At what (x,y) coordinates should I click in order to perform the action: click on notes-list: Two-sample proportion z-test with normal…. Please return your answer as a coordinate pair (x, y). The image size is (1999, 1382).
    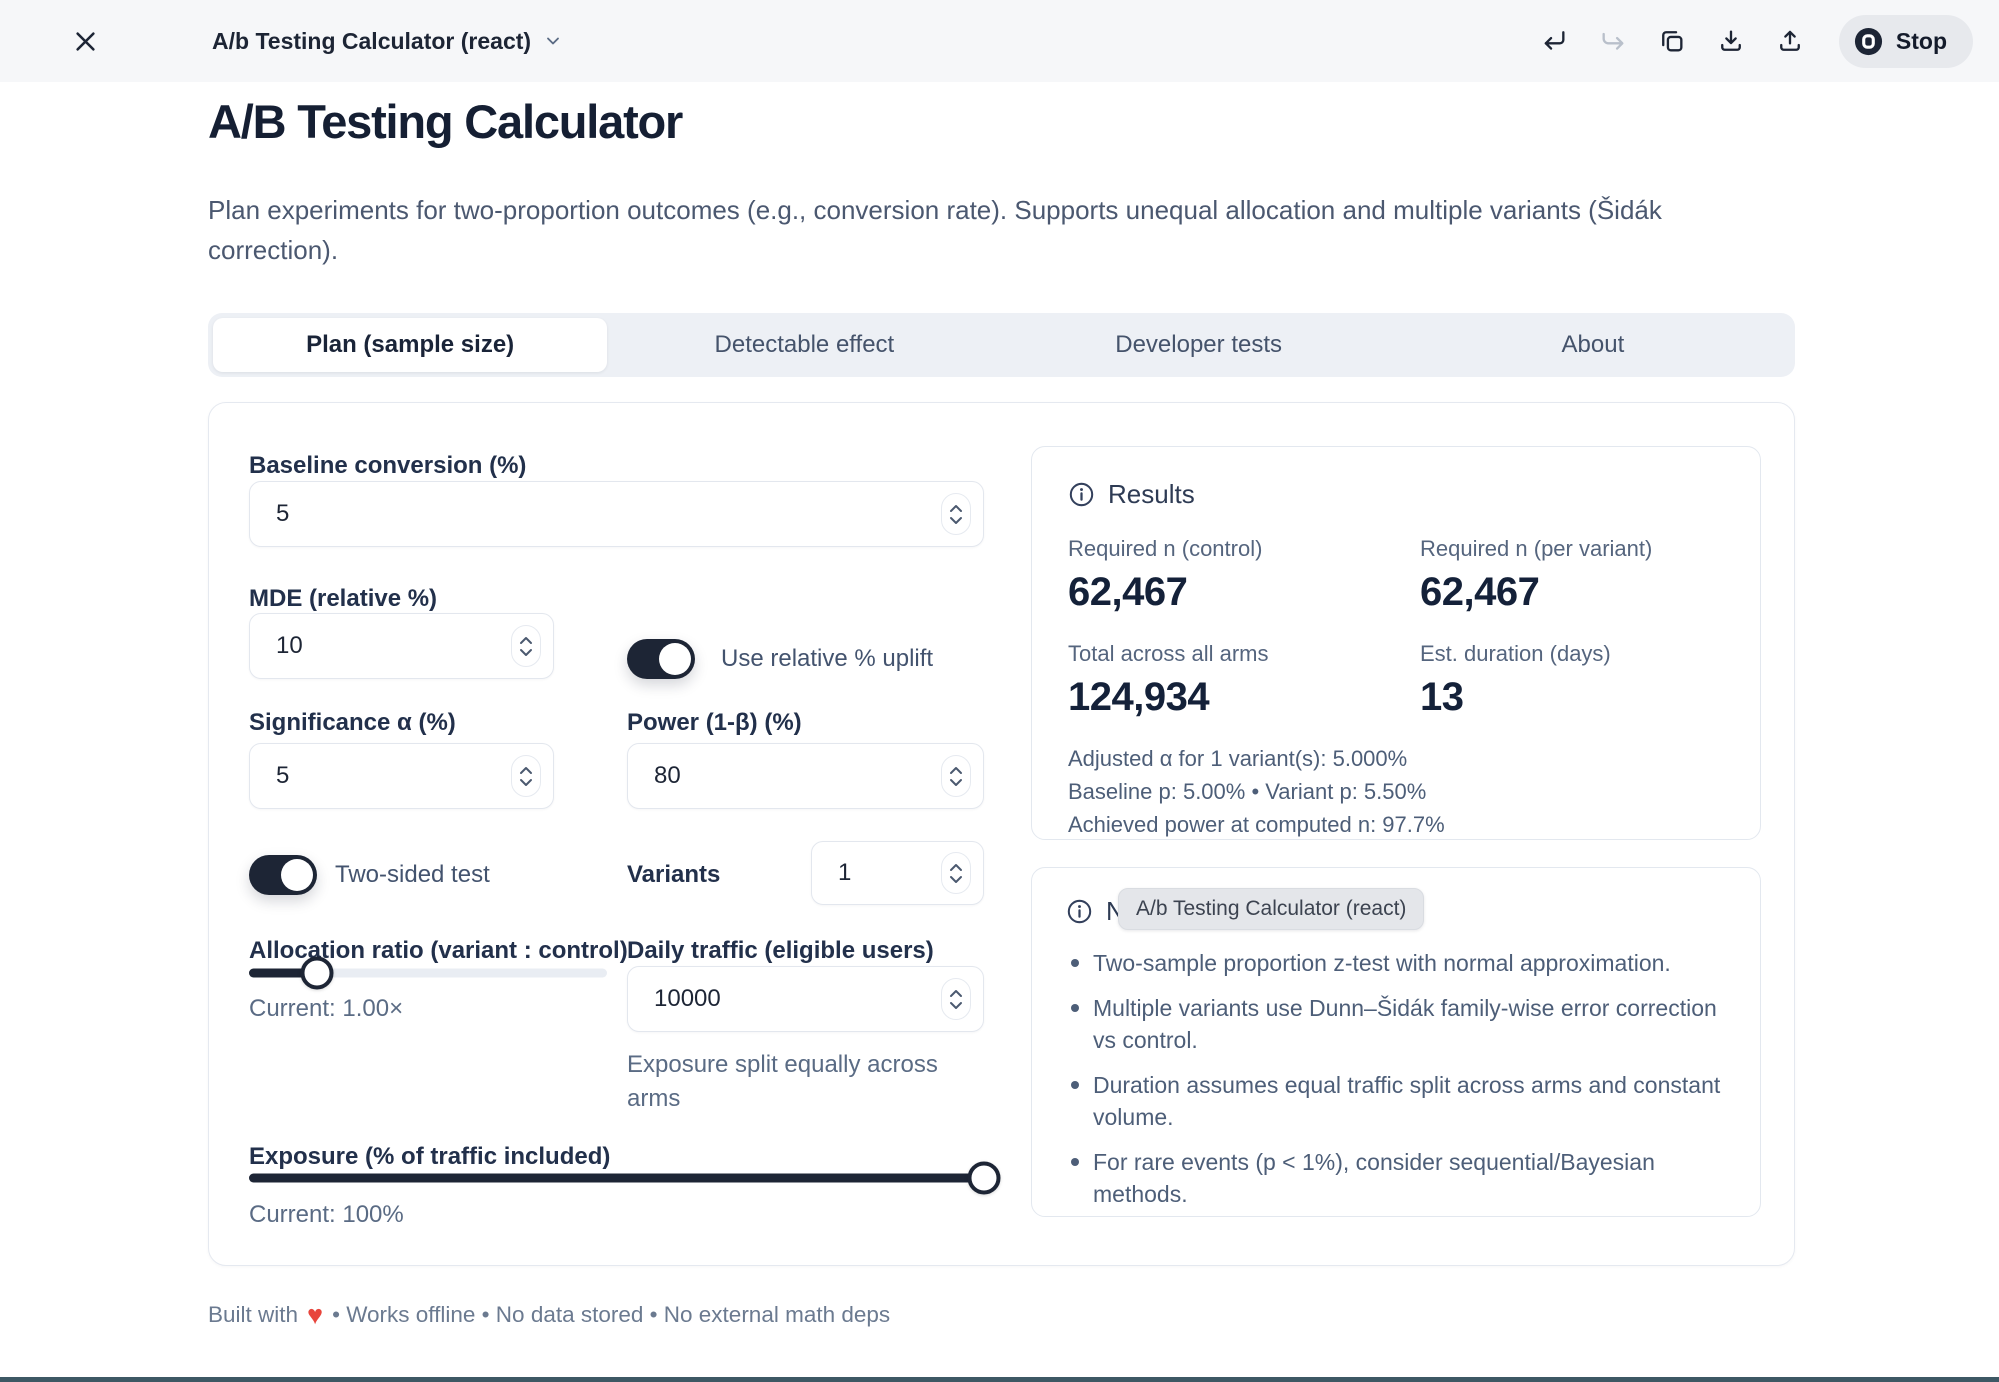
    Looking at the image, I should click on (1402, 1078).